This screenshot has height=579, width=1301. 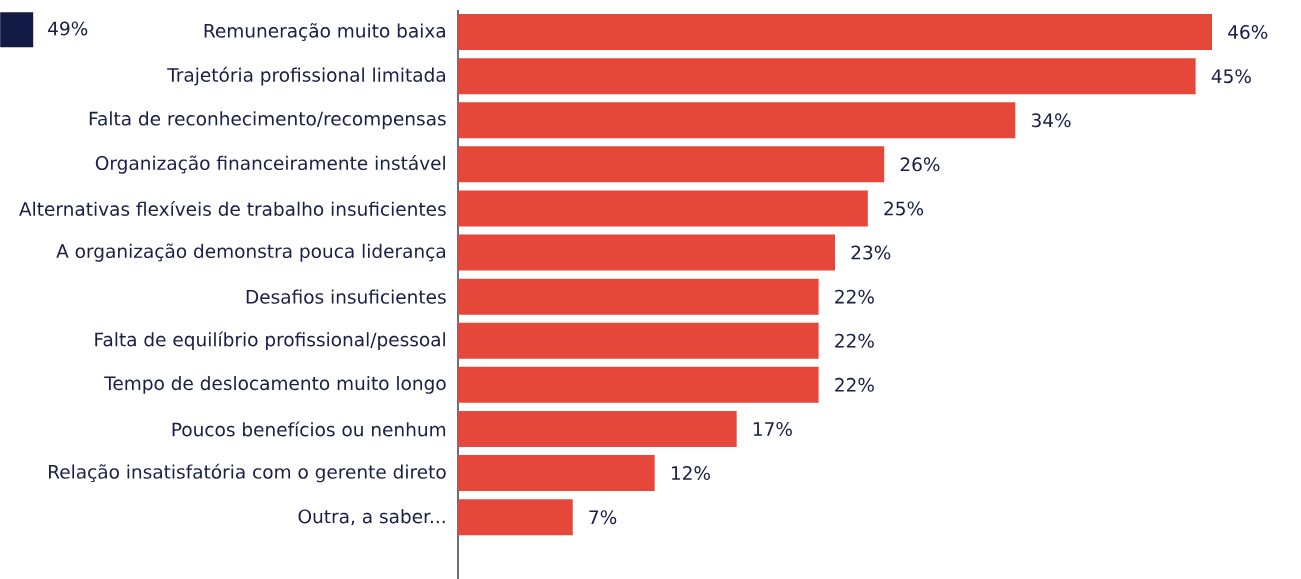 I want to click on data-label: 26%, so click(x=920, y=164).